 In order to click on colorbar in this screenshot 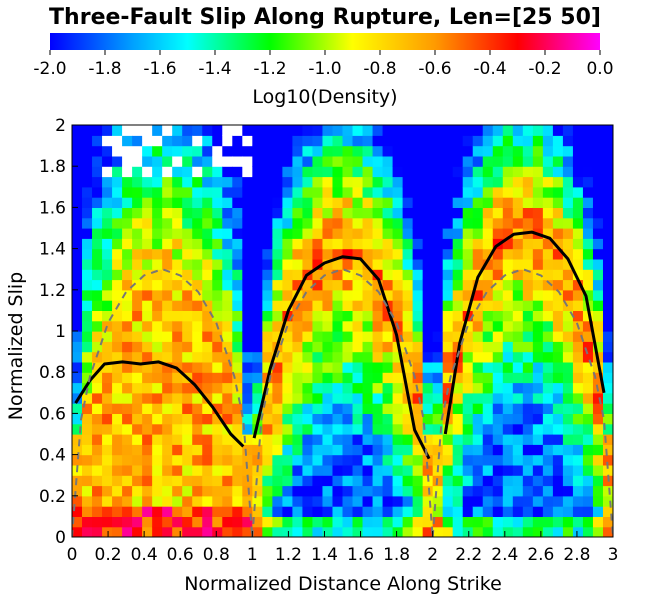, I will do `click(325, 41)`.